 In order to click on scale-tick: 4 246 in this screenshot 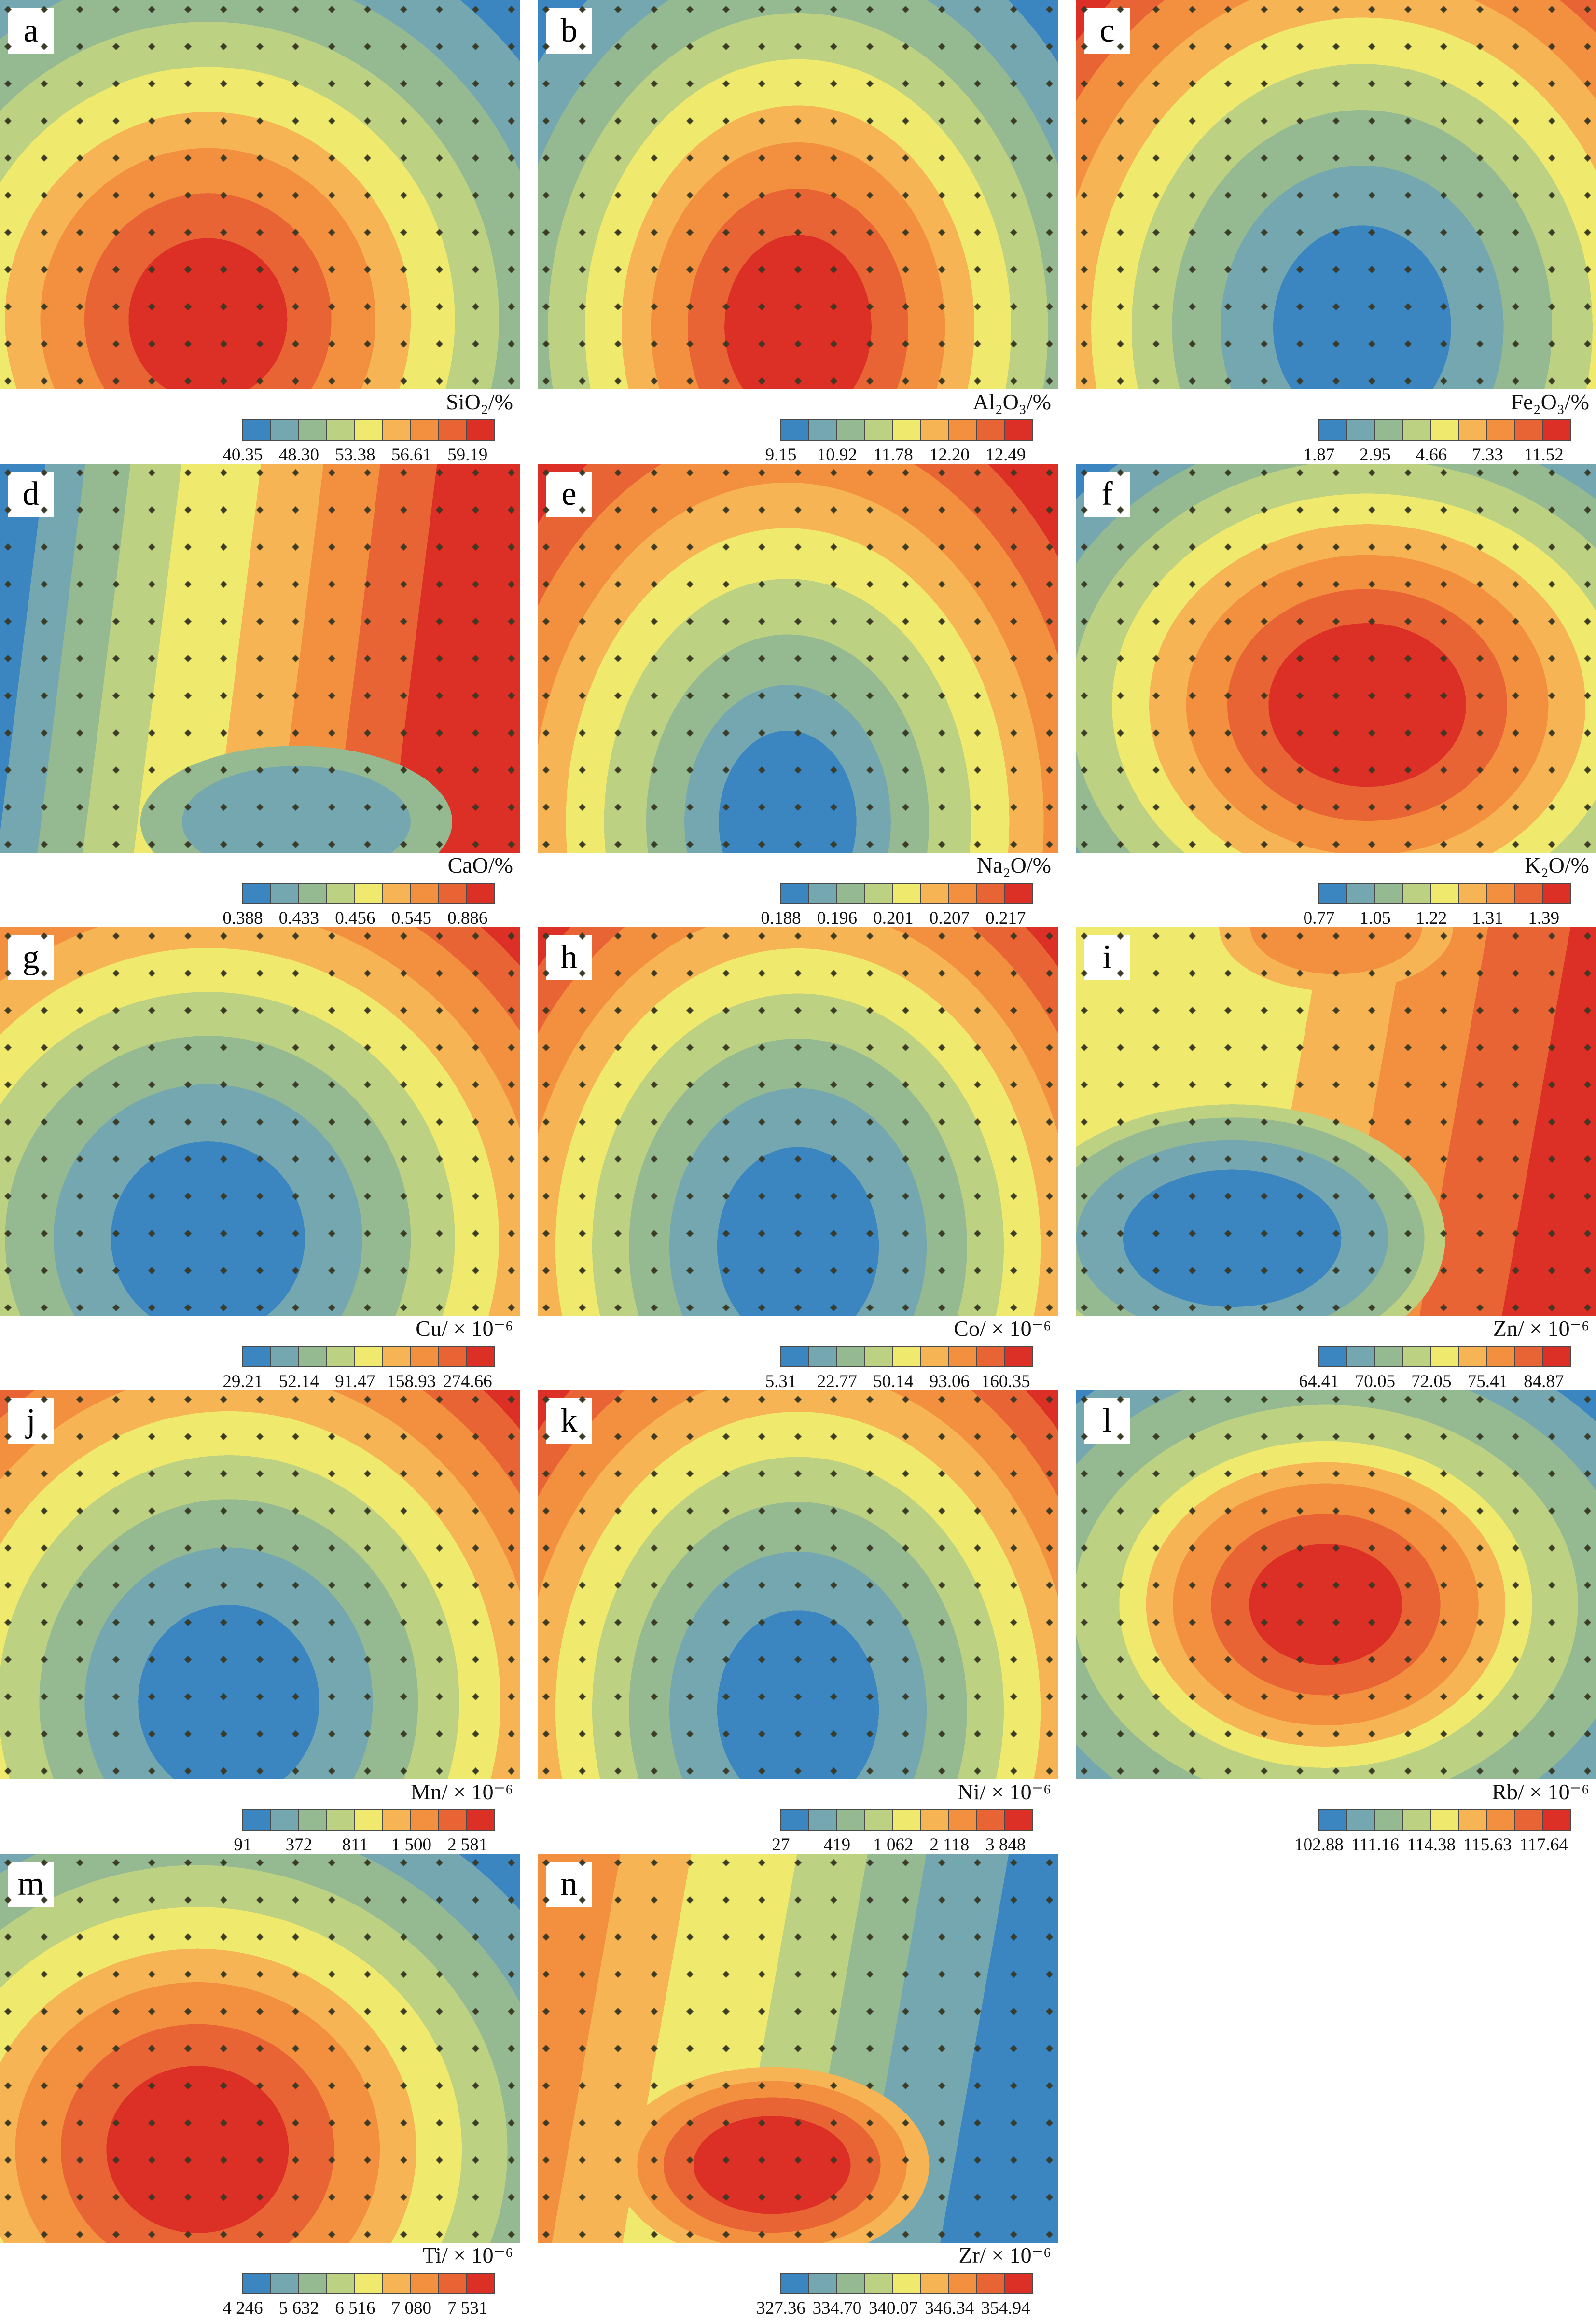, I will do `click(242, 2308)`.